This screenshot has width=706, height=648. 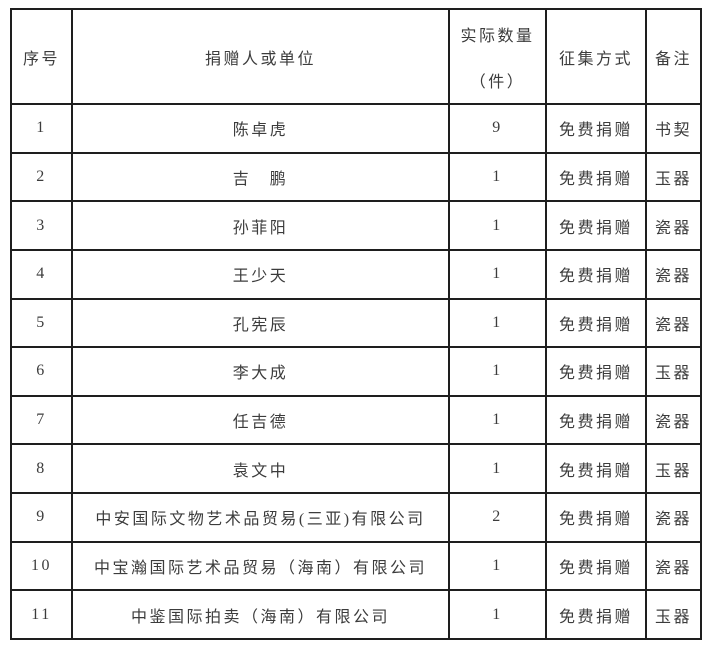 What do you see at coordinates (673, 128) in the screenshot?
I see `cell-remark: 书契` at bounding box center [673, 128].